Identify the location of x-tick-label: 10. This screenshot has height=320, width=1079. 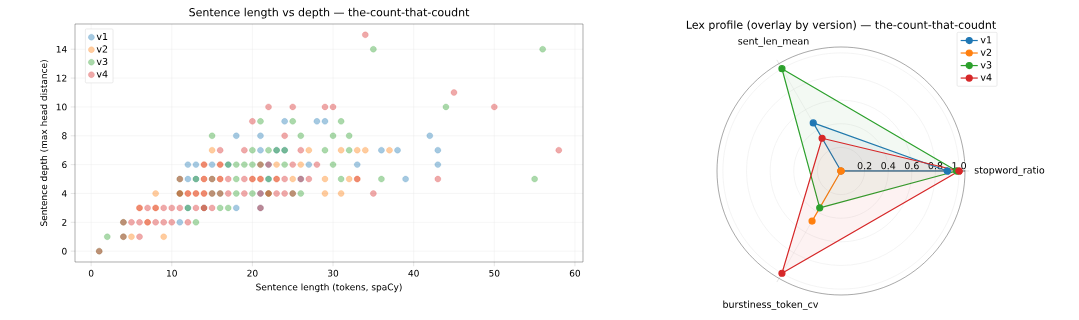
(172, 273).